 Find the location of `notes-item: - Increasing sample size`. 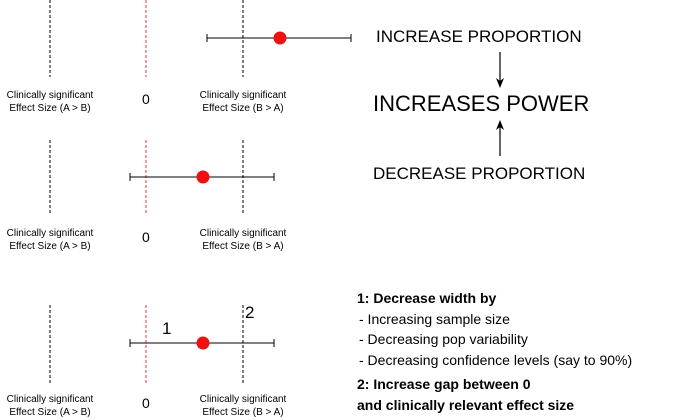

notes-item: - Increasing sample size is located at coordinates (434, 318).